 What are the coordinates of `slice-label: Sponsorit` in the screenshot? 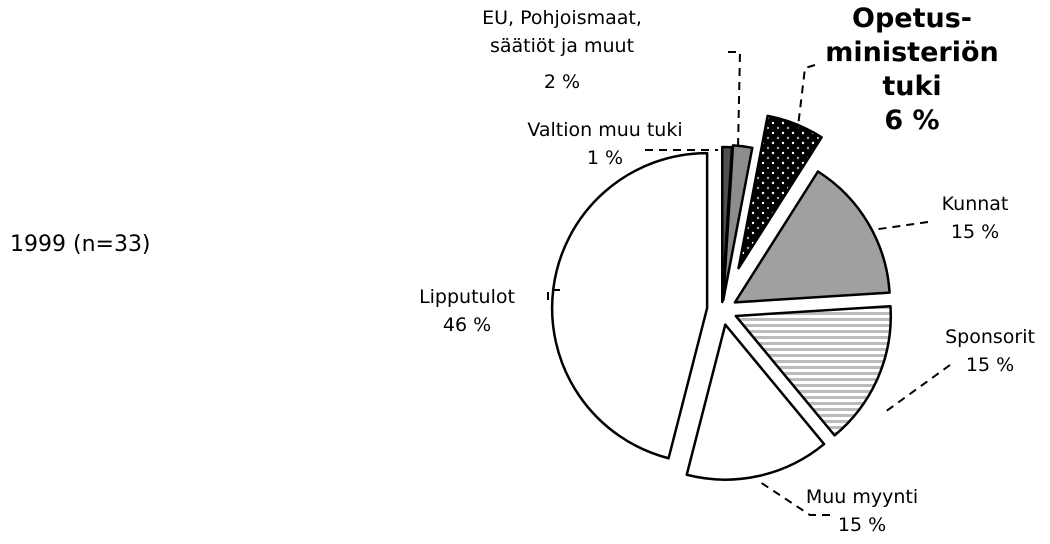 It's located at (990, 337).